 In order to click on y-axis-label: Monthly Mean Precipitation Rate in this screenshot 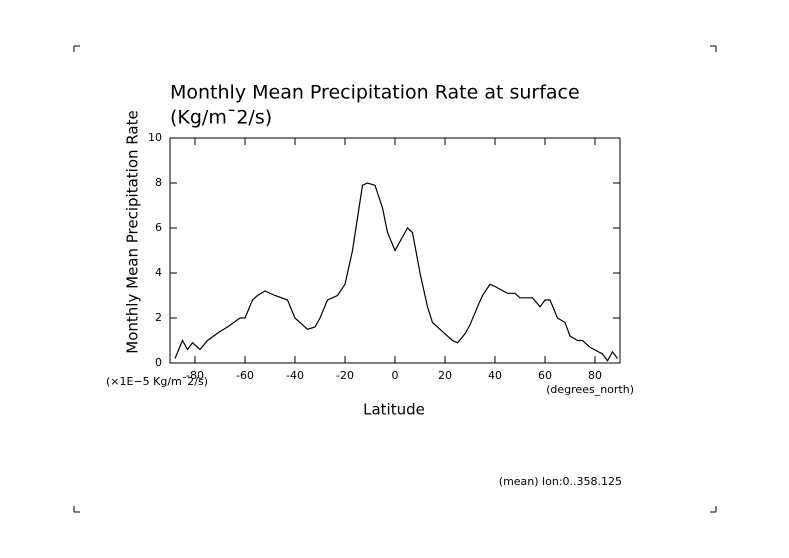, I will do `click(133, 231)`.